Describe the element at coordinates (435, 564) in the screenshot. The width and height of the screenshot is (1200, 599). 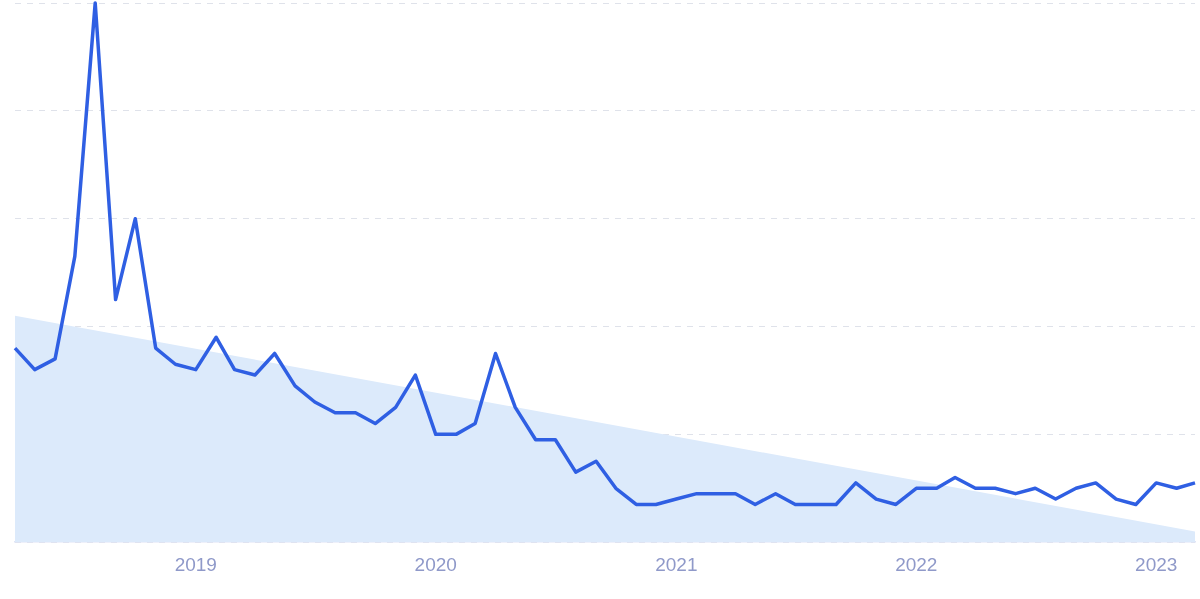
I see `x-tick-label: 2020` at that location.